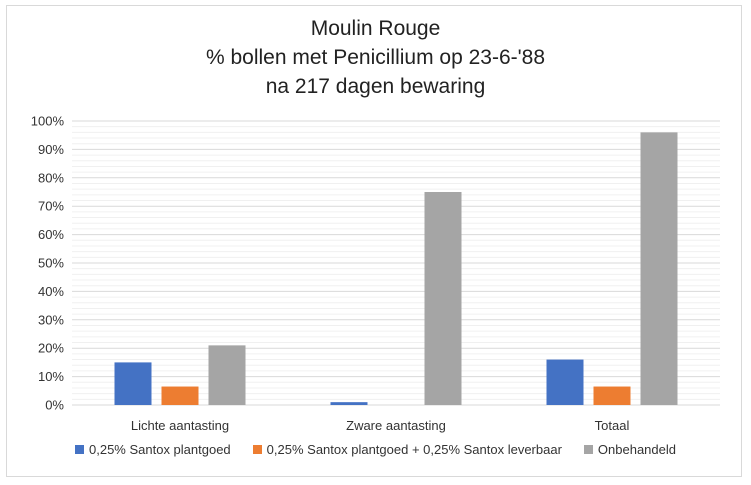 The width and height of the screenshot is (751, 485). What do you see at coordinates (51, 291) in the screenshot?
I see `y-tick-label: 40%` at bounding box center [51, 291].